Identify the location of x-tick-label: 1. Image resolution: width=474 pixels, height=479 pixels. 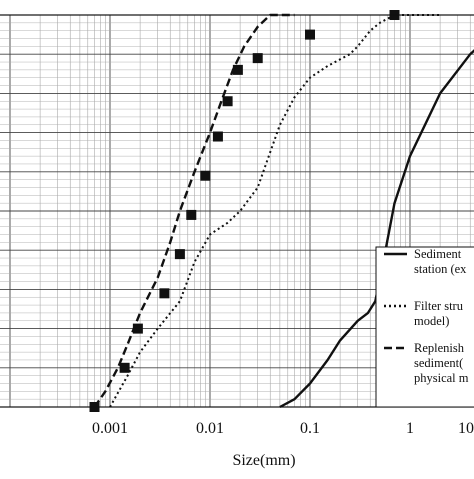
(410, 428).